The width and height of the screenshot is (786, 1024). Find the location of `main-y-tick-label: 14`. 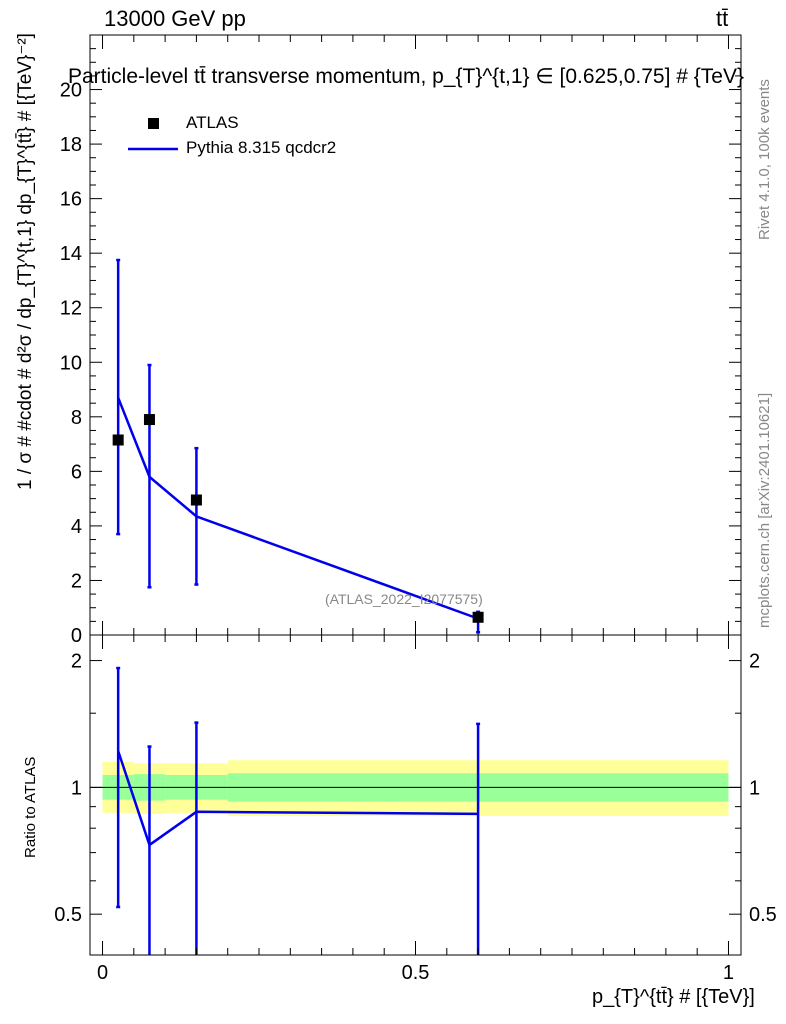

main-y-tick-label: 14 is located at coordinates (71, 254).